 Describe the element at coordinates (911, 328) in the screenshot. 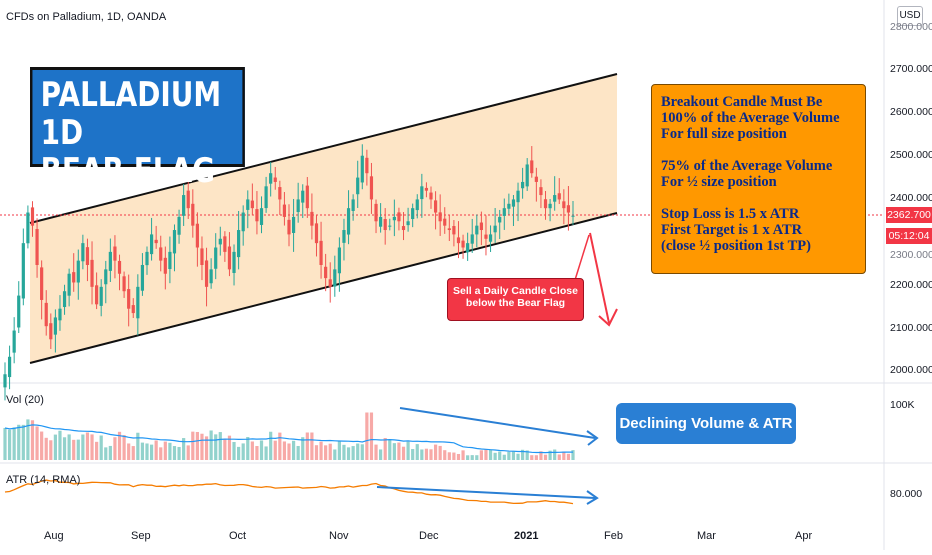

I see `price-label: 2100.000` at that location.